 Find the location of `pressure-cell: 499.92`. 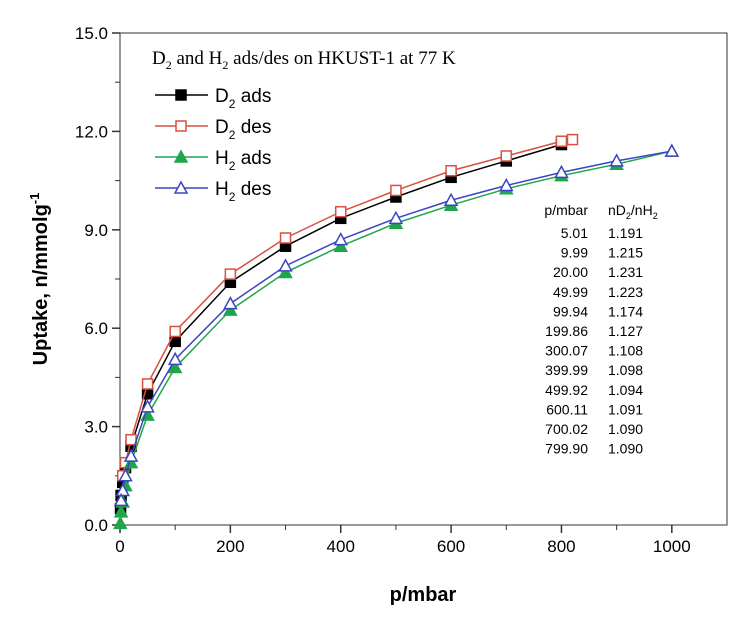

pressure-cell: 499.92 is located at coordinates (566, 390).